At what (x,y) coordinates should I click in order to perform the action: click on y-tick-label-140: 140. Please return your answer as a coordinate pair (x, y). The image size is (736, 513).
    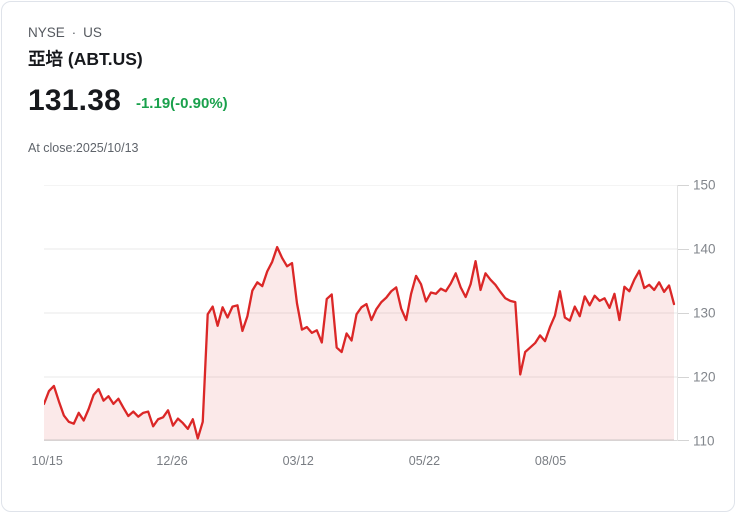
    Looking at the image, I should click on (704, 249).